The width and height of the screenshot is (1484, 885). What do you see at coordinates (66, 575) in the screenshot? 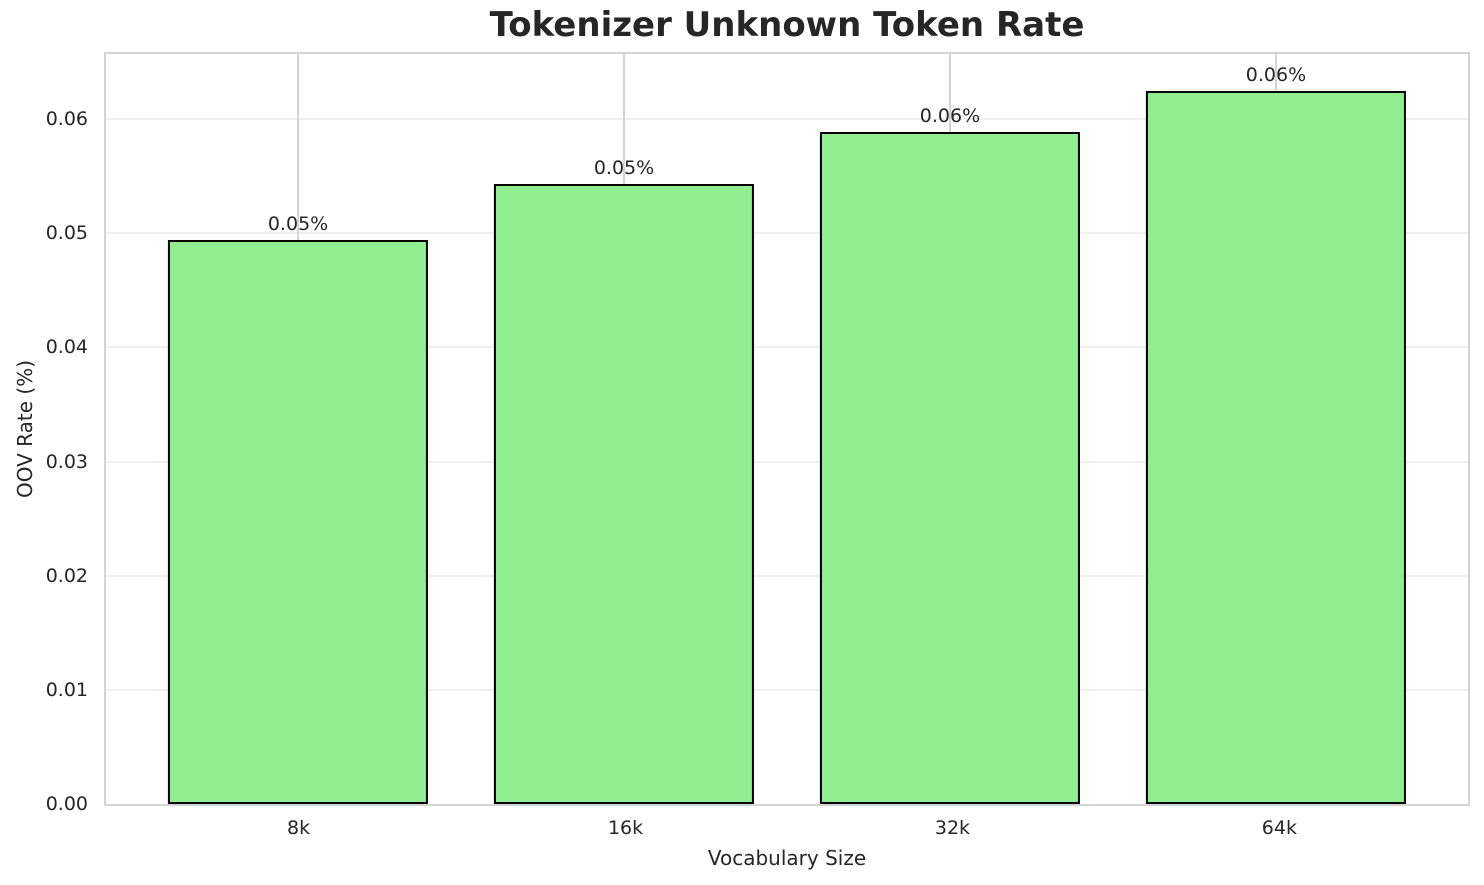
I see `y-tick-label: 0.02` at bounding box center [66, 575].